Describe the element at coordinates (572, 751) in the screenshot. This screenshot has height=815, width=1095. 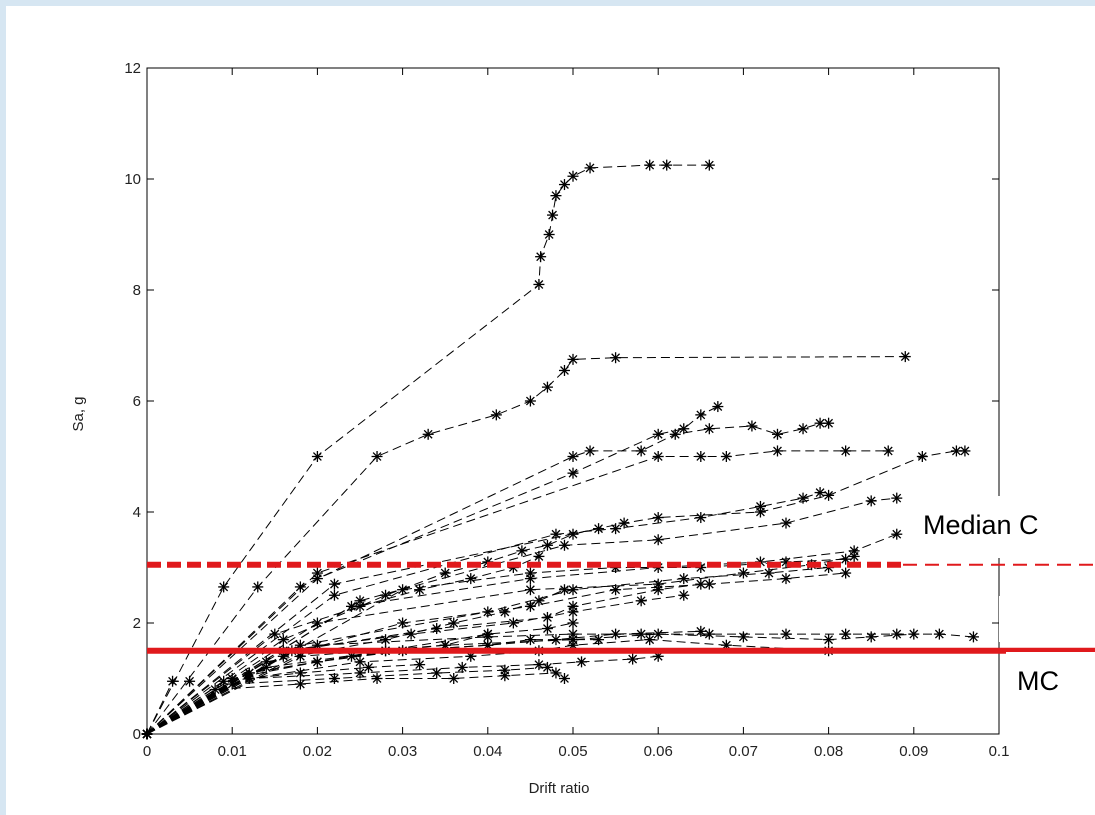
I see `x-tick-label: 0.05` at that location.